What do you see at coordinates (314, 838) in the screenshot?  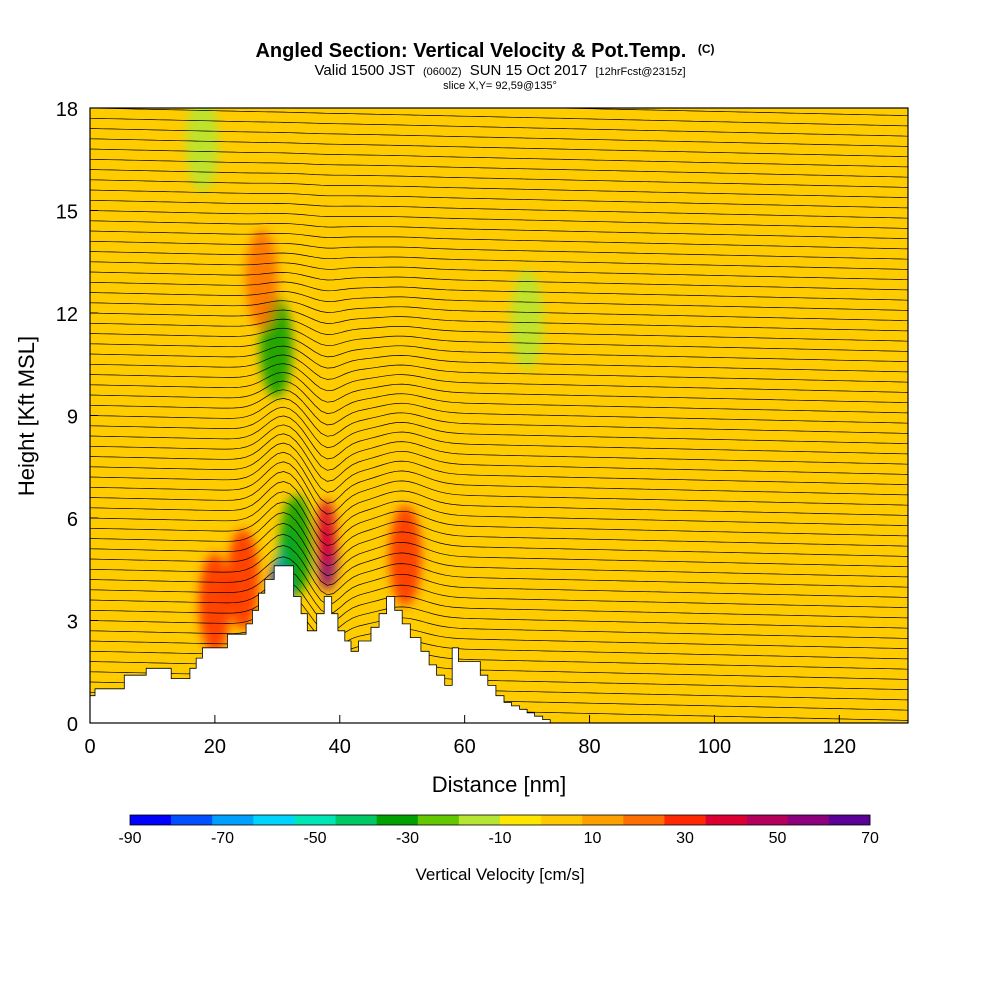 I see `colorbar-tick-label-2: -50` at bounding box center [314, 838].